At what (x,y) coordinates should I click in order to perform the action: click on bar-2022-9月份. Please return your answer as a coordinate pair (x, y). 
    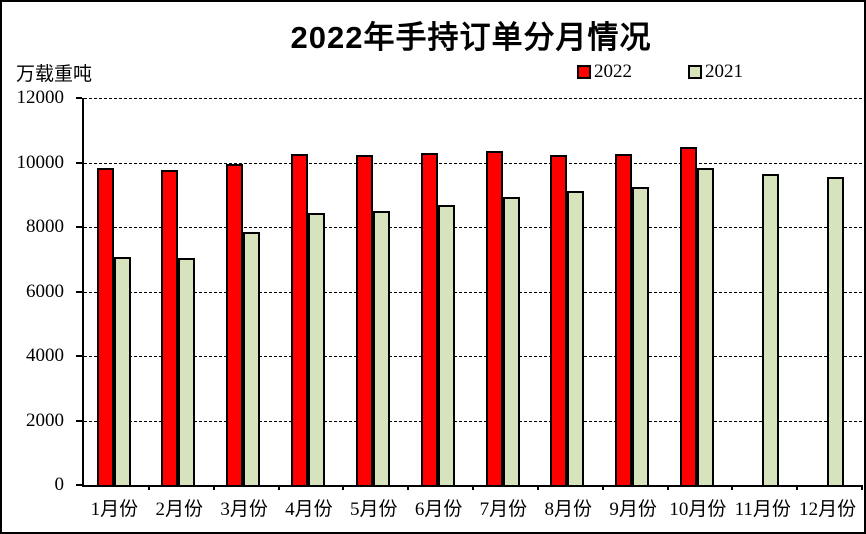
    Looking at the image, I should click on (624, 319).